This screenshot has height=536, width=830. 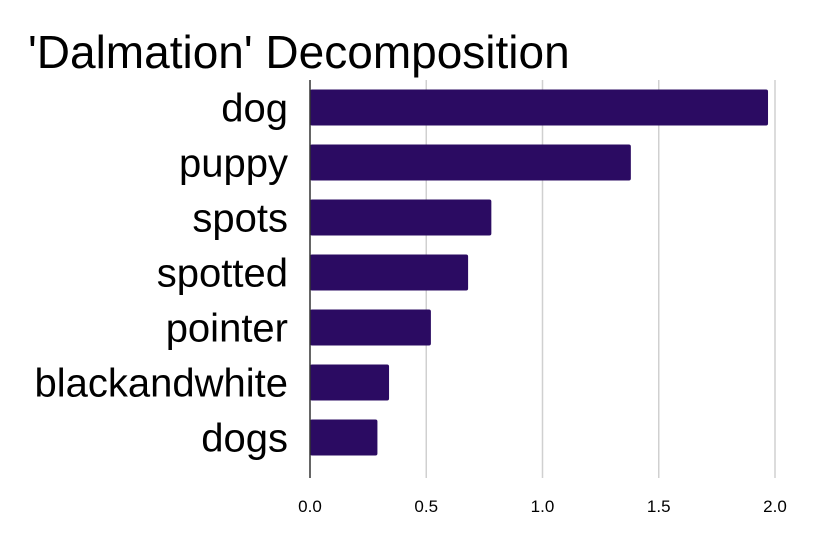 I want to click on bar-dogs, so click(x=344, y=437).